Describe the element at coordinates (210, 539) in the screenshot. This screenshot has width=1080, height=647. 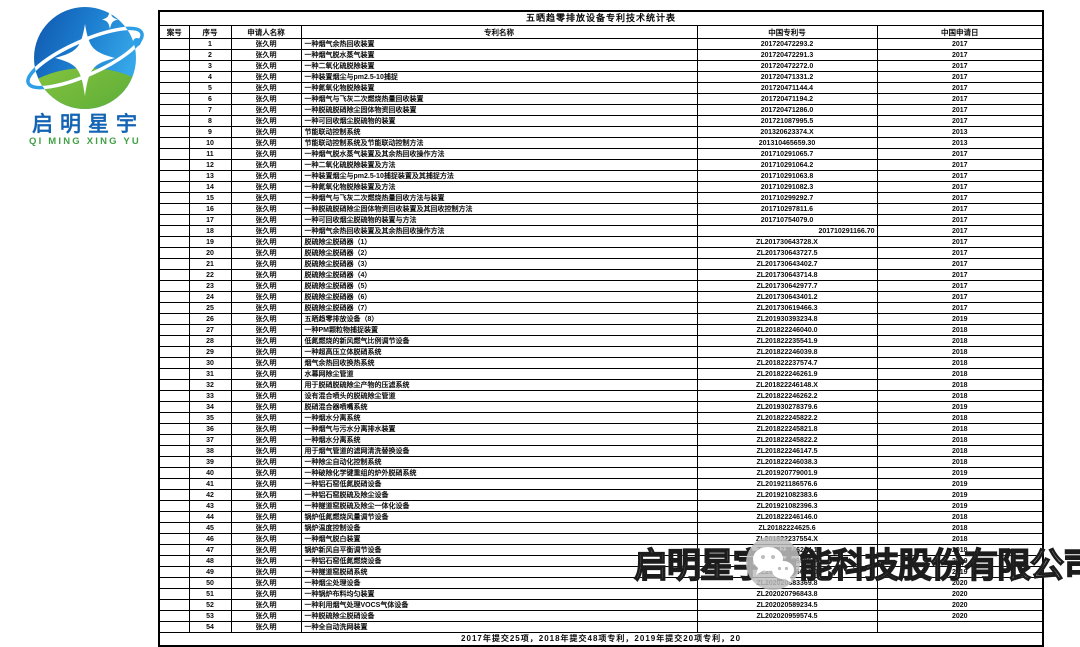
I see `seq-cell: 46` at that location.